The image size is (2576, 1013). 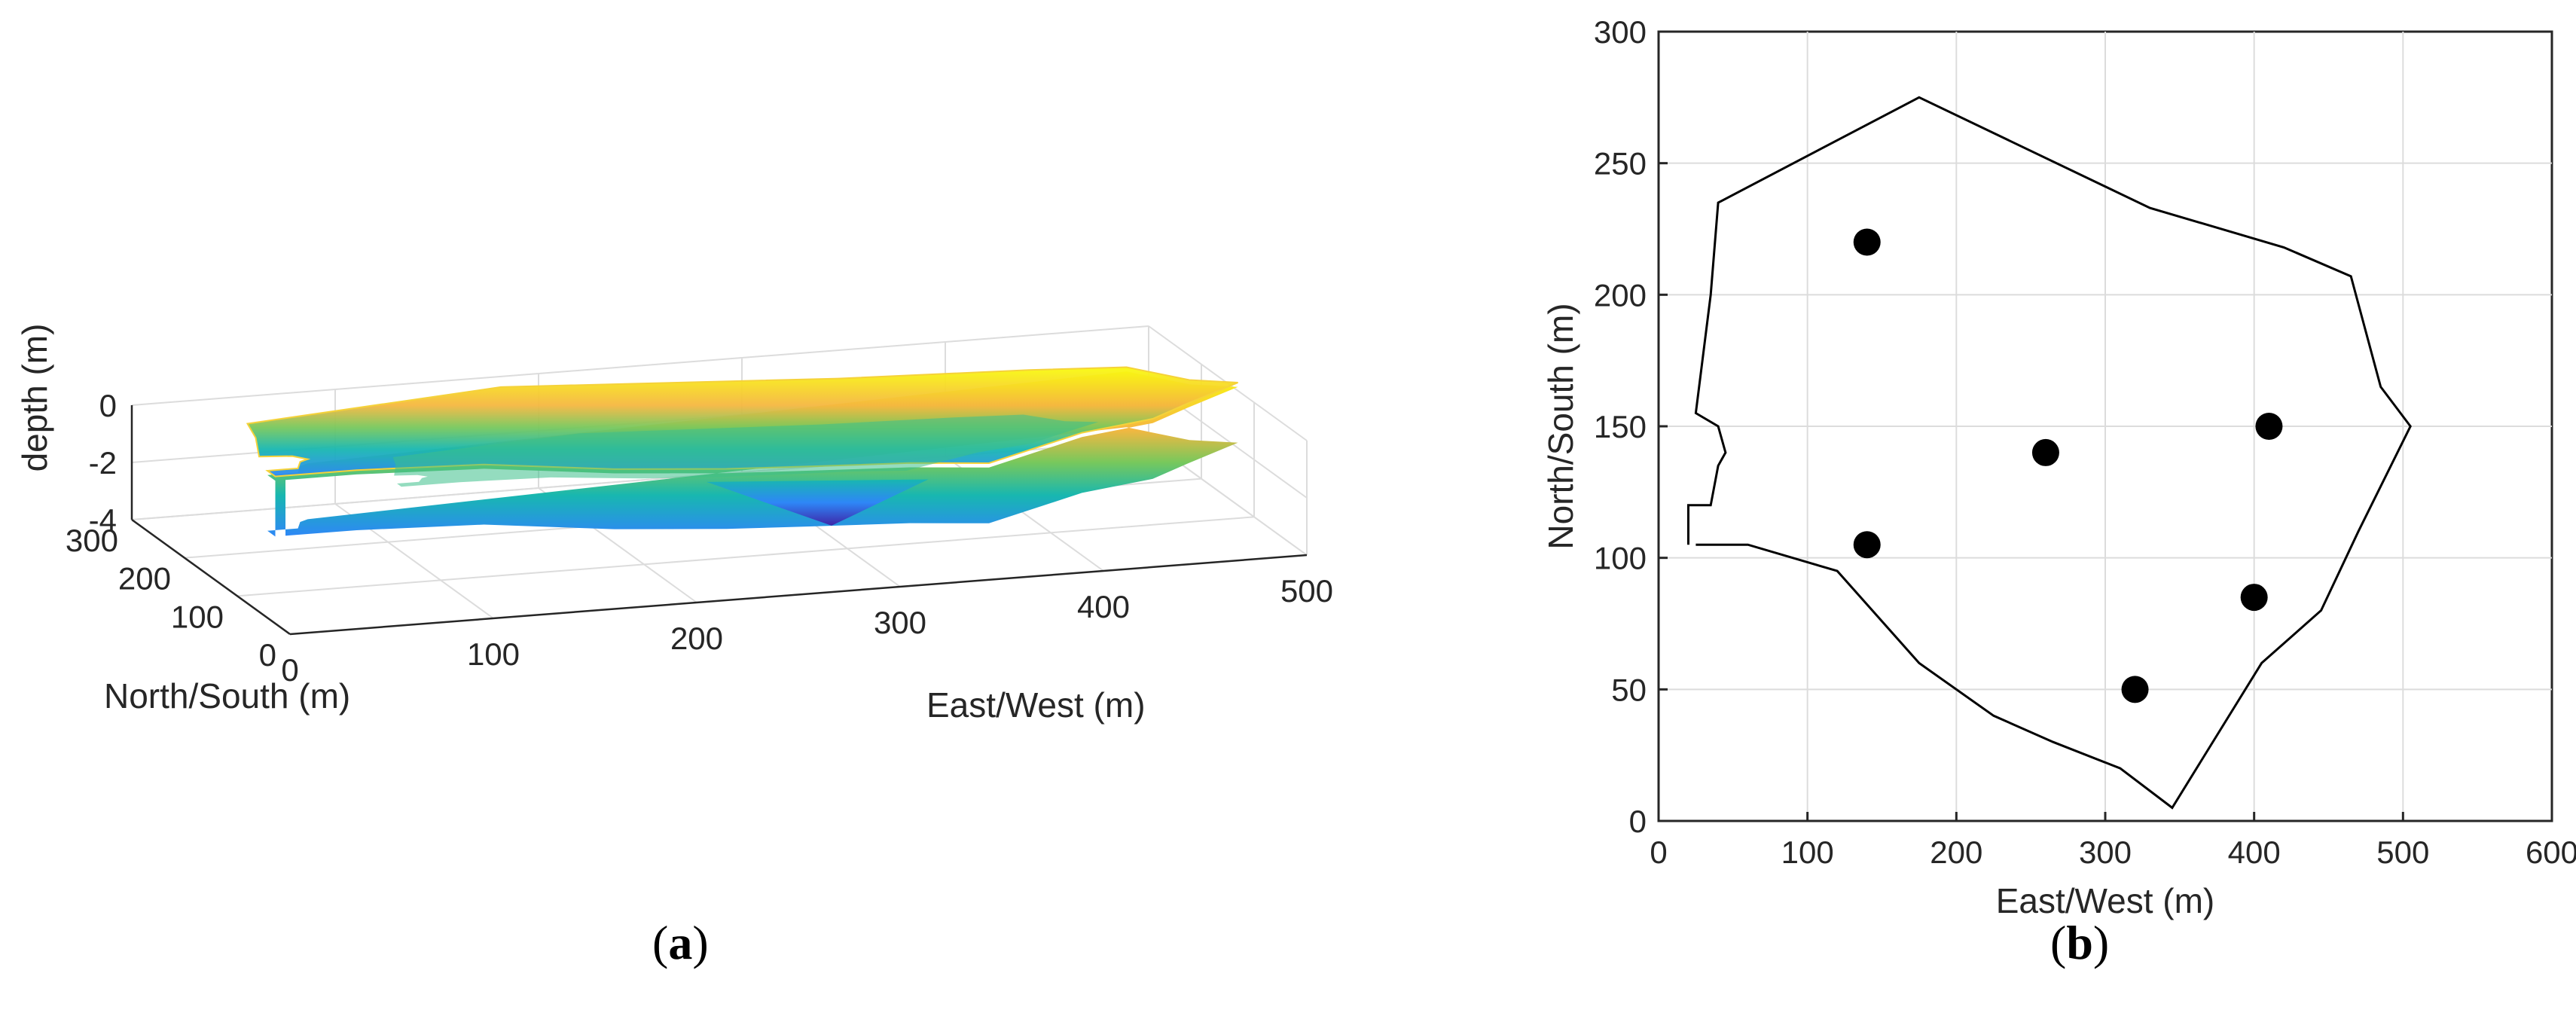 I want to click on chart-b-y-tick-label: 300, so click(x=1621, y=32).